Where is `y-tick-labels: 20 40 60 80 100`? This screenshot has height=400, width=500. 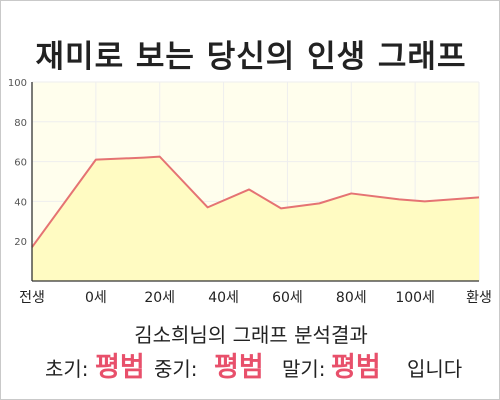
y-tick-labels: 20 40 60 80 100 is located at coordinates (17, 163).